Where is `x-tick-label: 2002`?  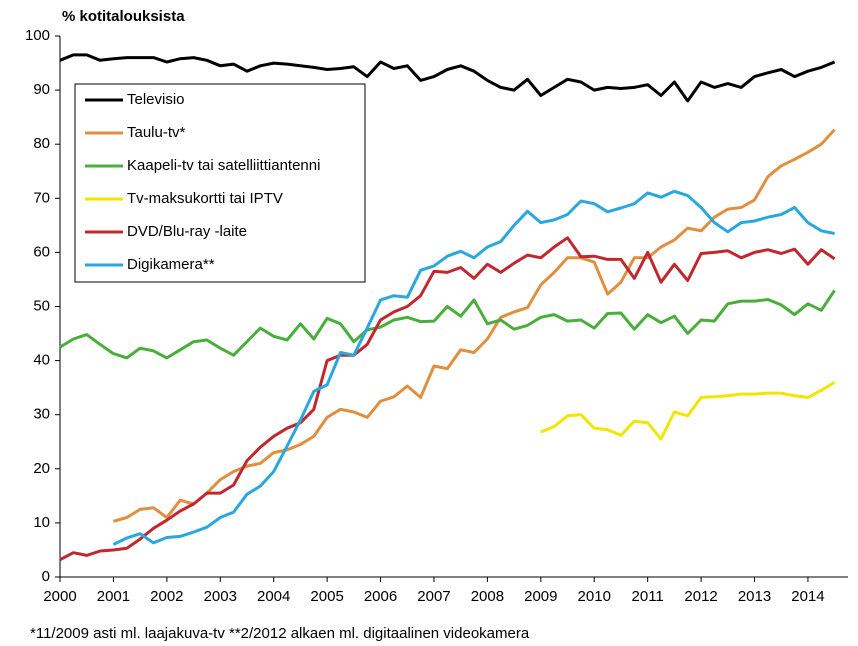 x-tick-label: 2002 is located at coordinates (166, 596).